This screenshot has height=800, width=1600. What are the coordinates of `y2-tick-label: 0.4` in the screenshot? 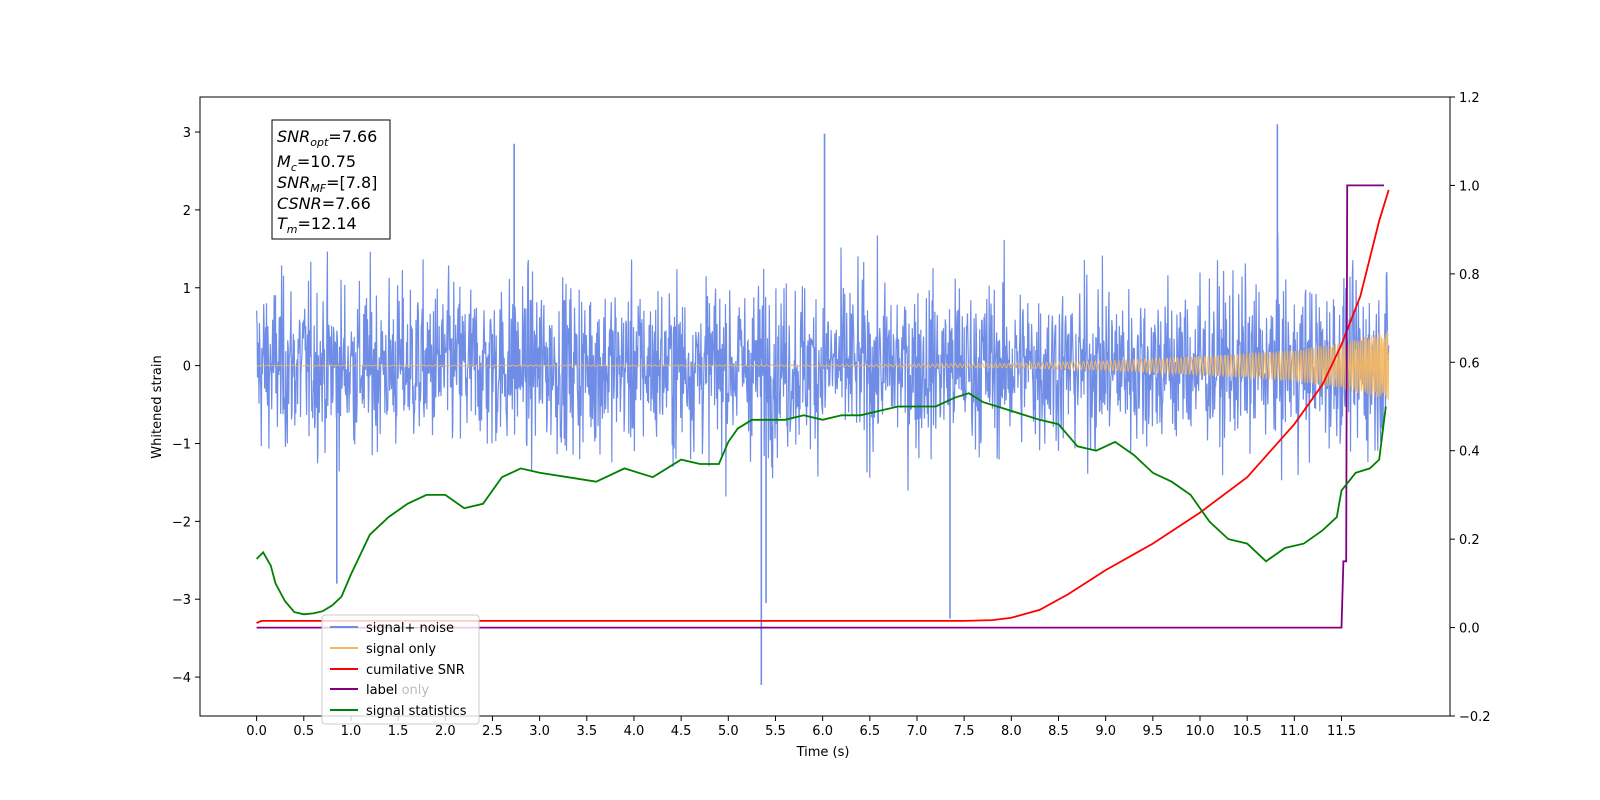 It's located at (1469, 452).